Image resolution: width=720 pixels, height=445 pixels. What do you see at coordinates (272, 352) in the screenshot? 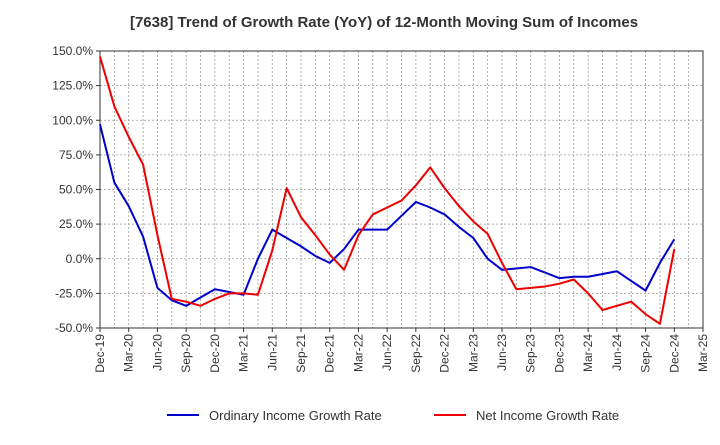
I see `x-tick-label: Jun-21` at bounding box center [272, 352].